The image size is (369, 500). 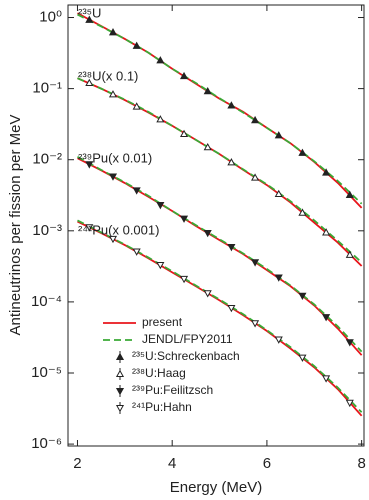 I want to click on curve-label: ²⁴¹Pu(x 0.001), so click(x=118, y=229).